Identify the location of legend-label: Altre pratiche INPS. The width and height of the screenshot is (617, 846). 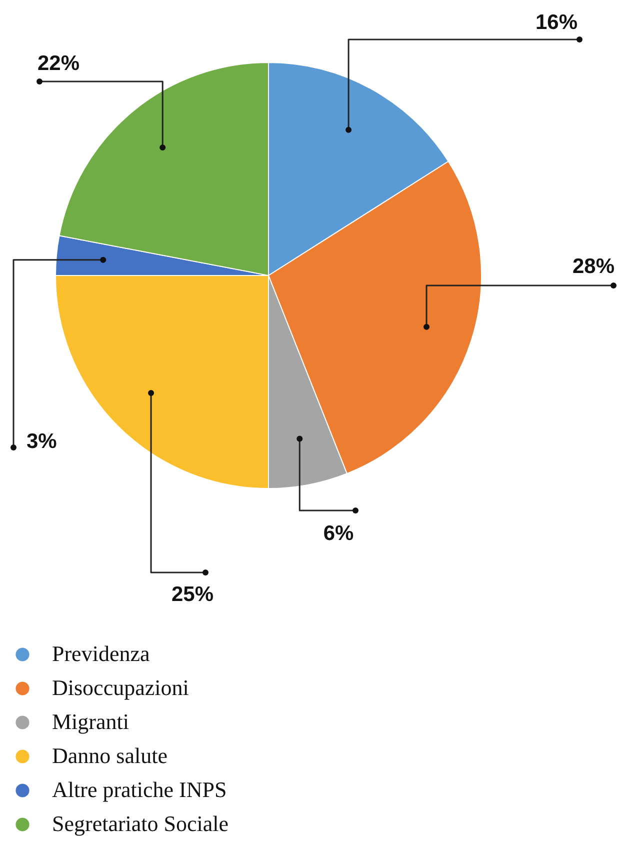
(139, 790).